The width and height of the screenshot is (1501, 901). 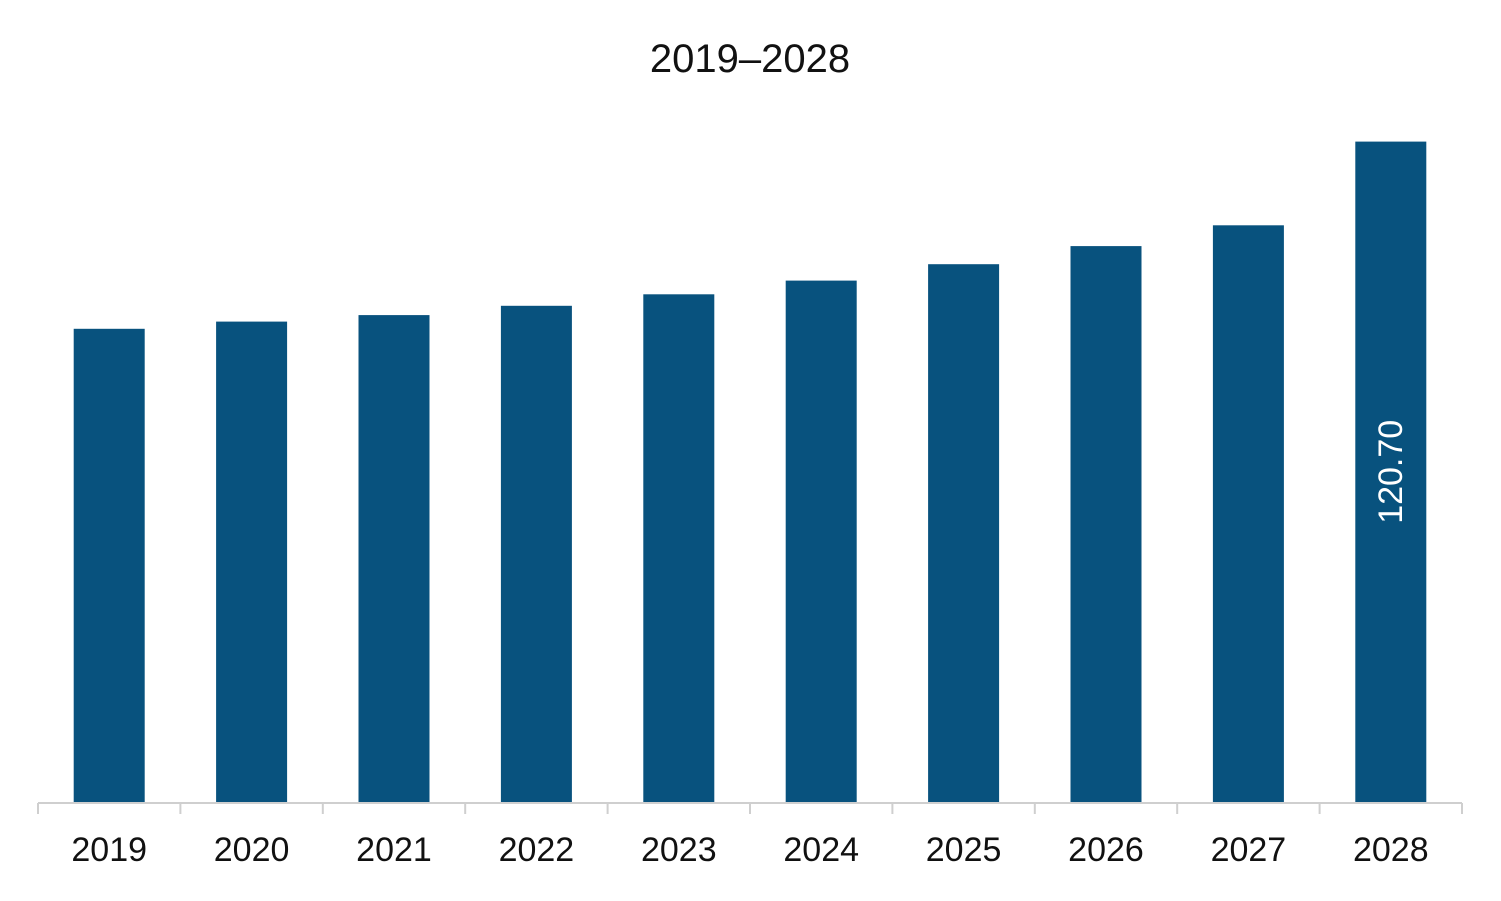 What do you see at coordinates (1106, 850) in the screenshot?
I see `x-tick-label: 2026` at bounding box center [1106, 850].